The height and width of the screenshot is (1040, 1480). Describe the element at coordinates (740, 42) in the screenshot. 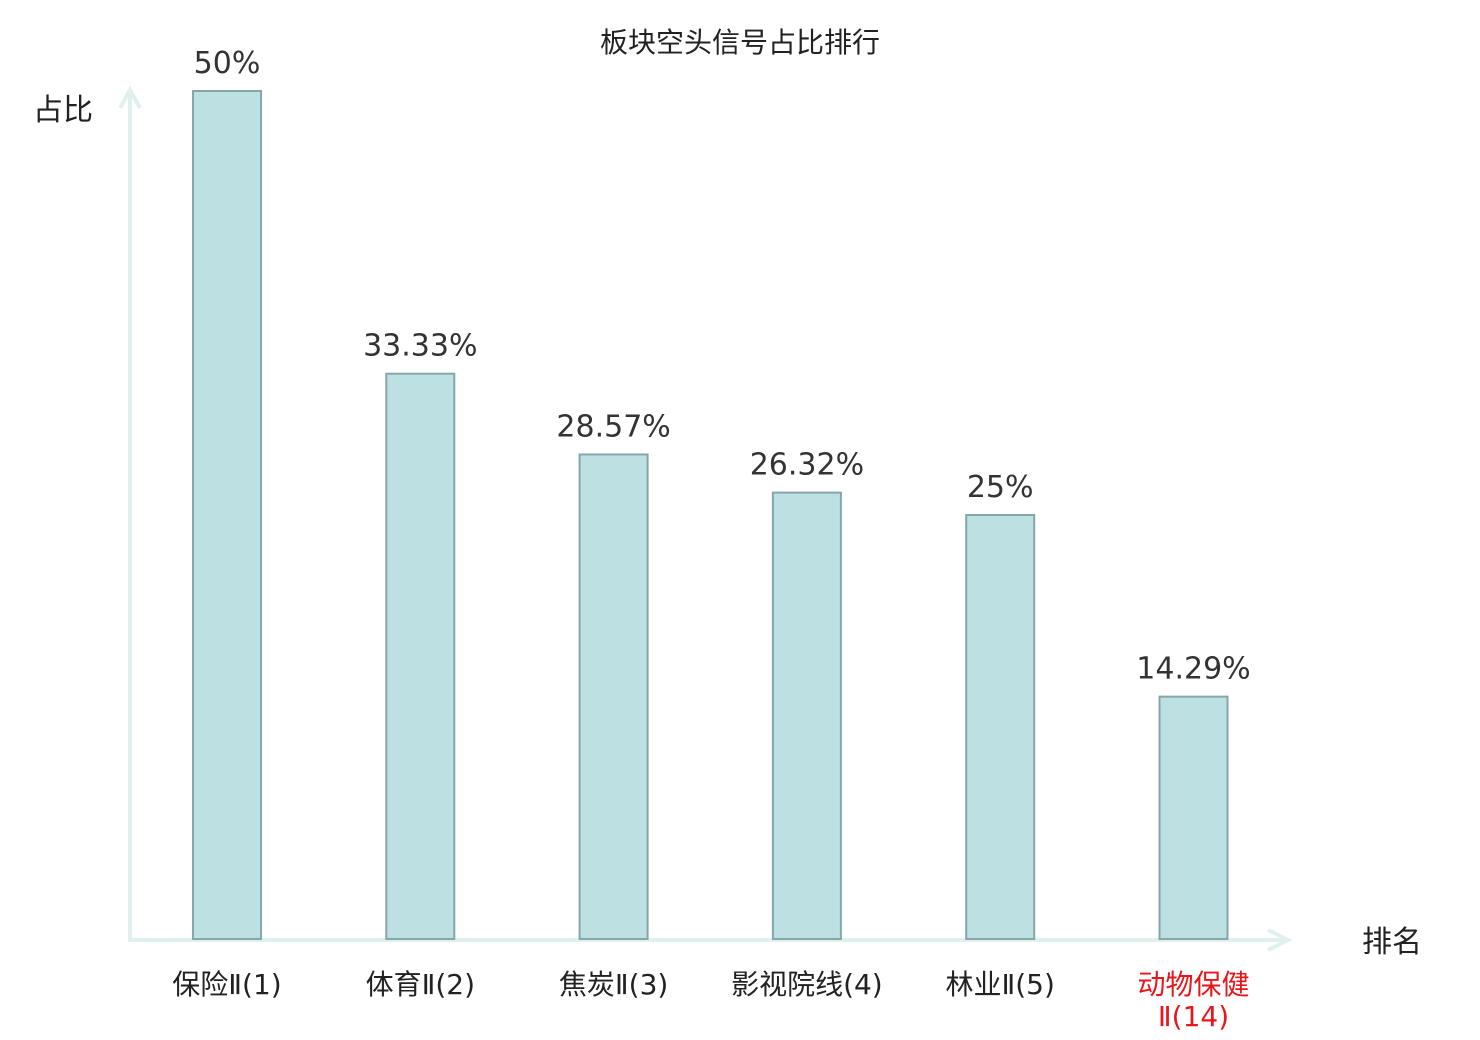

I see `chart-title: 板块空头信号占比排行` at that location.